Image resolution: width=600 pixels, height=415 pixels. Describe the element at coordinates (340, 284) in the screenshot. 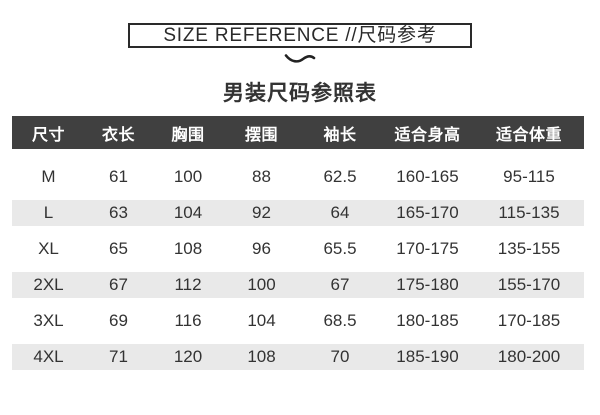

I see `cell-sleeve: 67` at that location.